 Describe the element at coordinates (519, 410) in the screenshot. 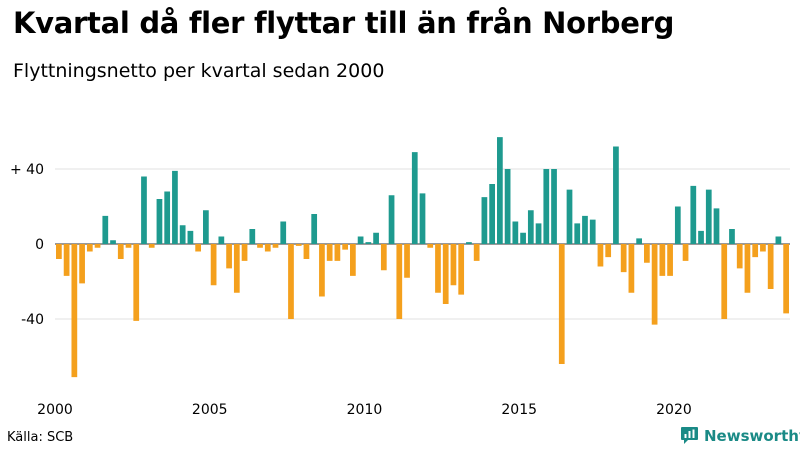

I see `x-tick-label: 2015` at that location.